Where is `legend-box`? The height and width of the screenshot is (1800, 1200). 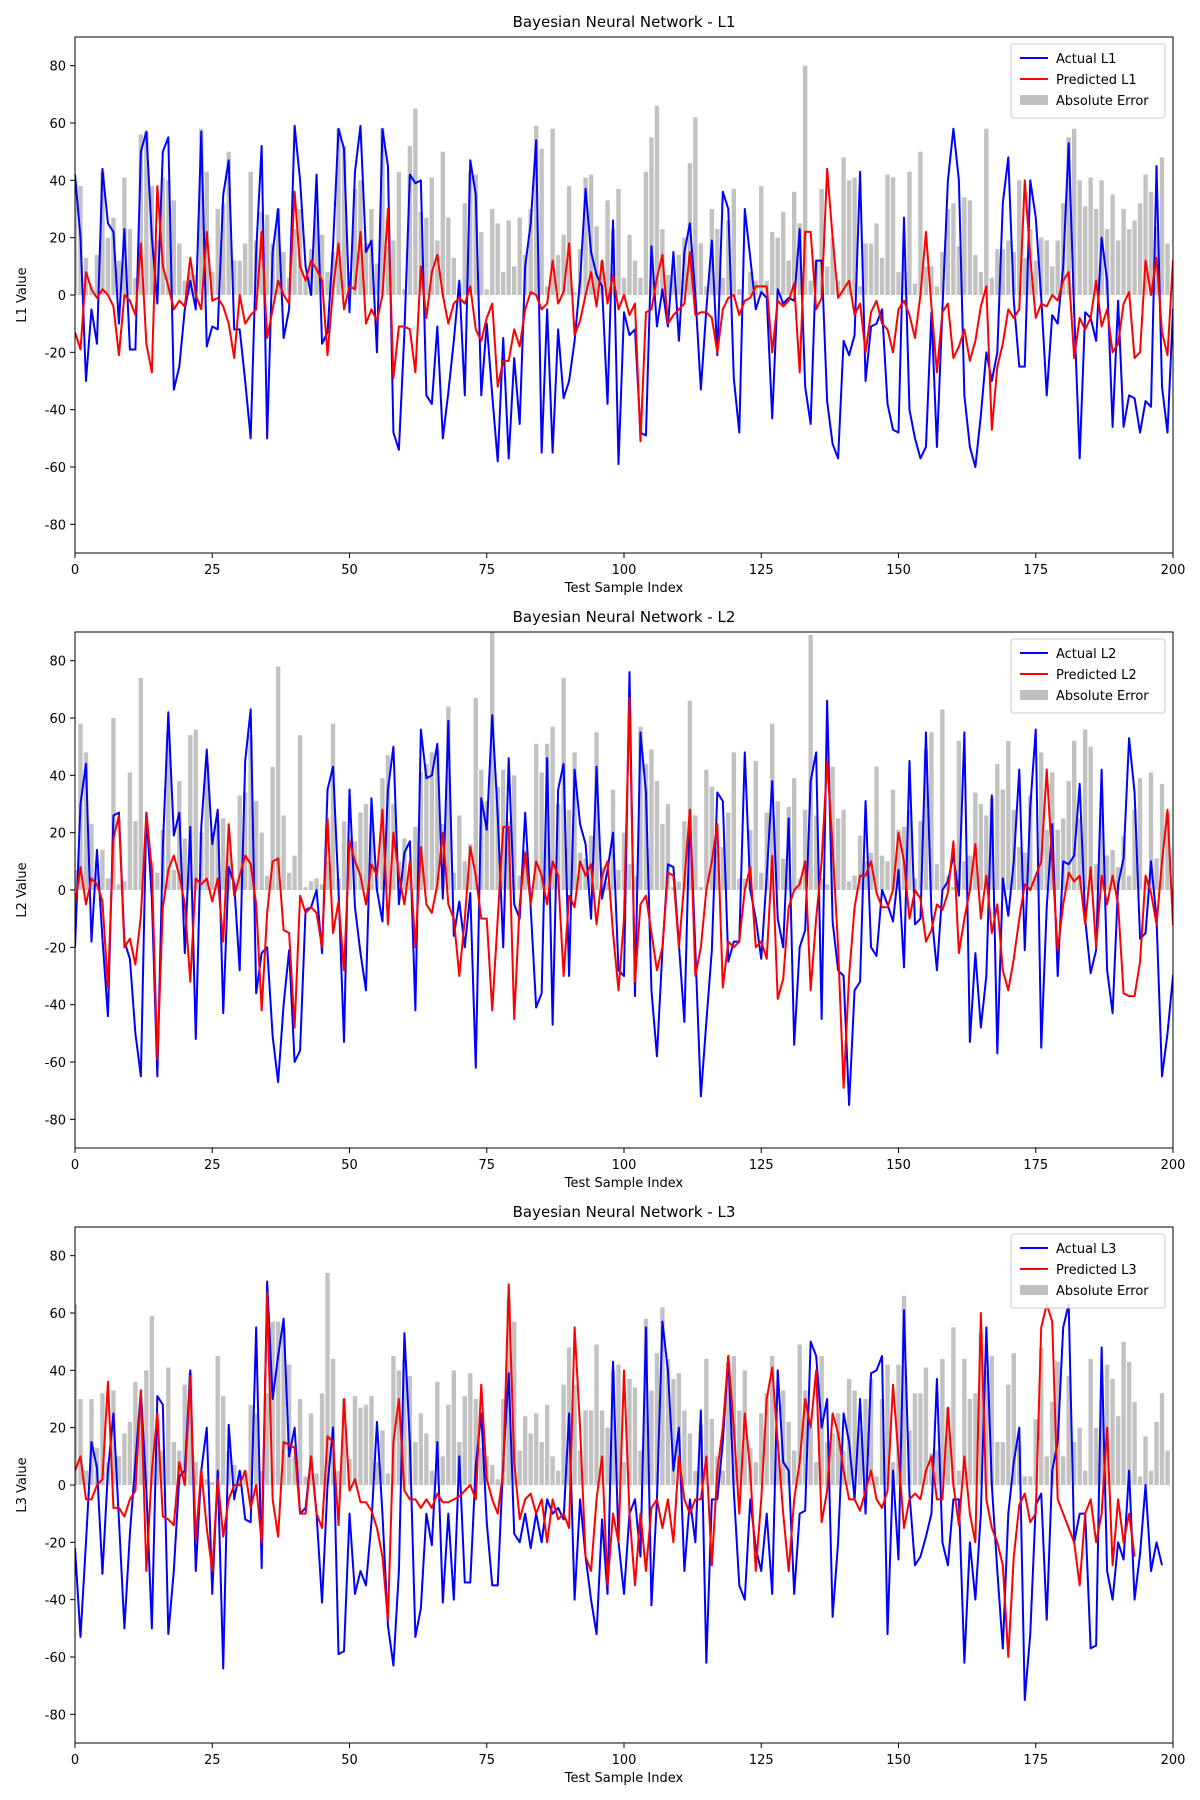 legend-box is located at coordinates (1088, 1271).